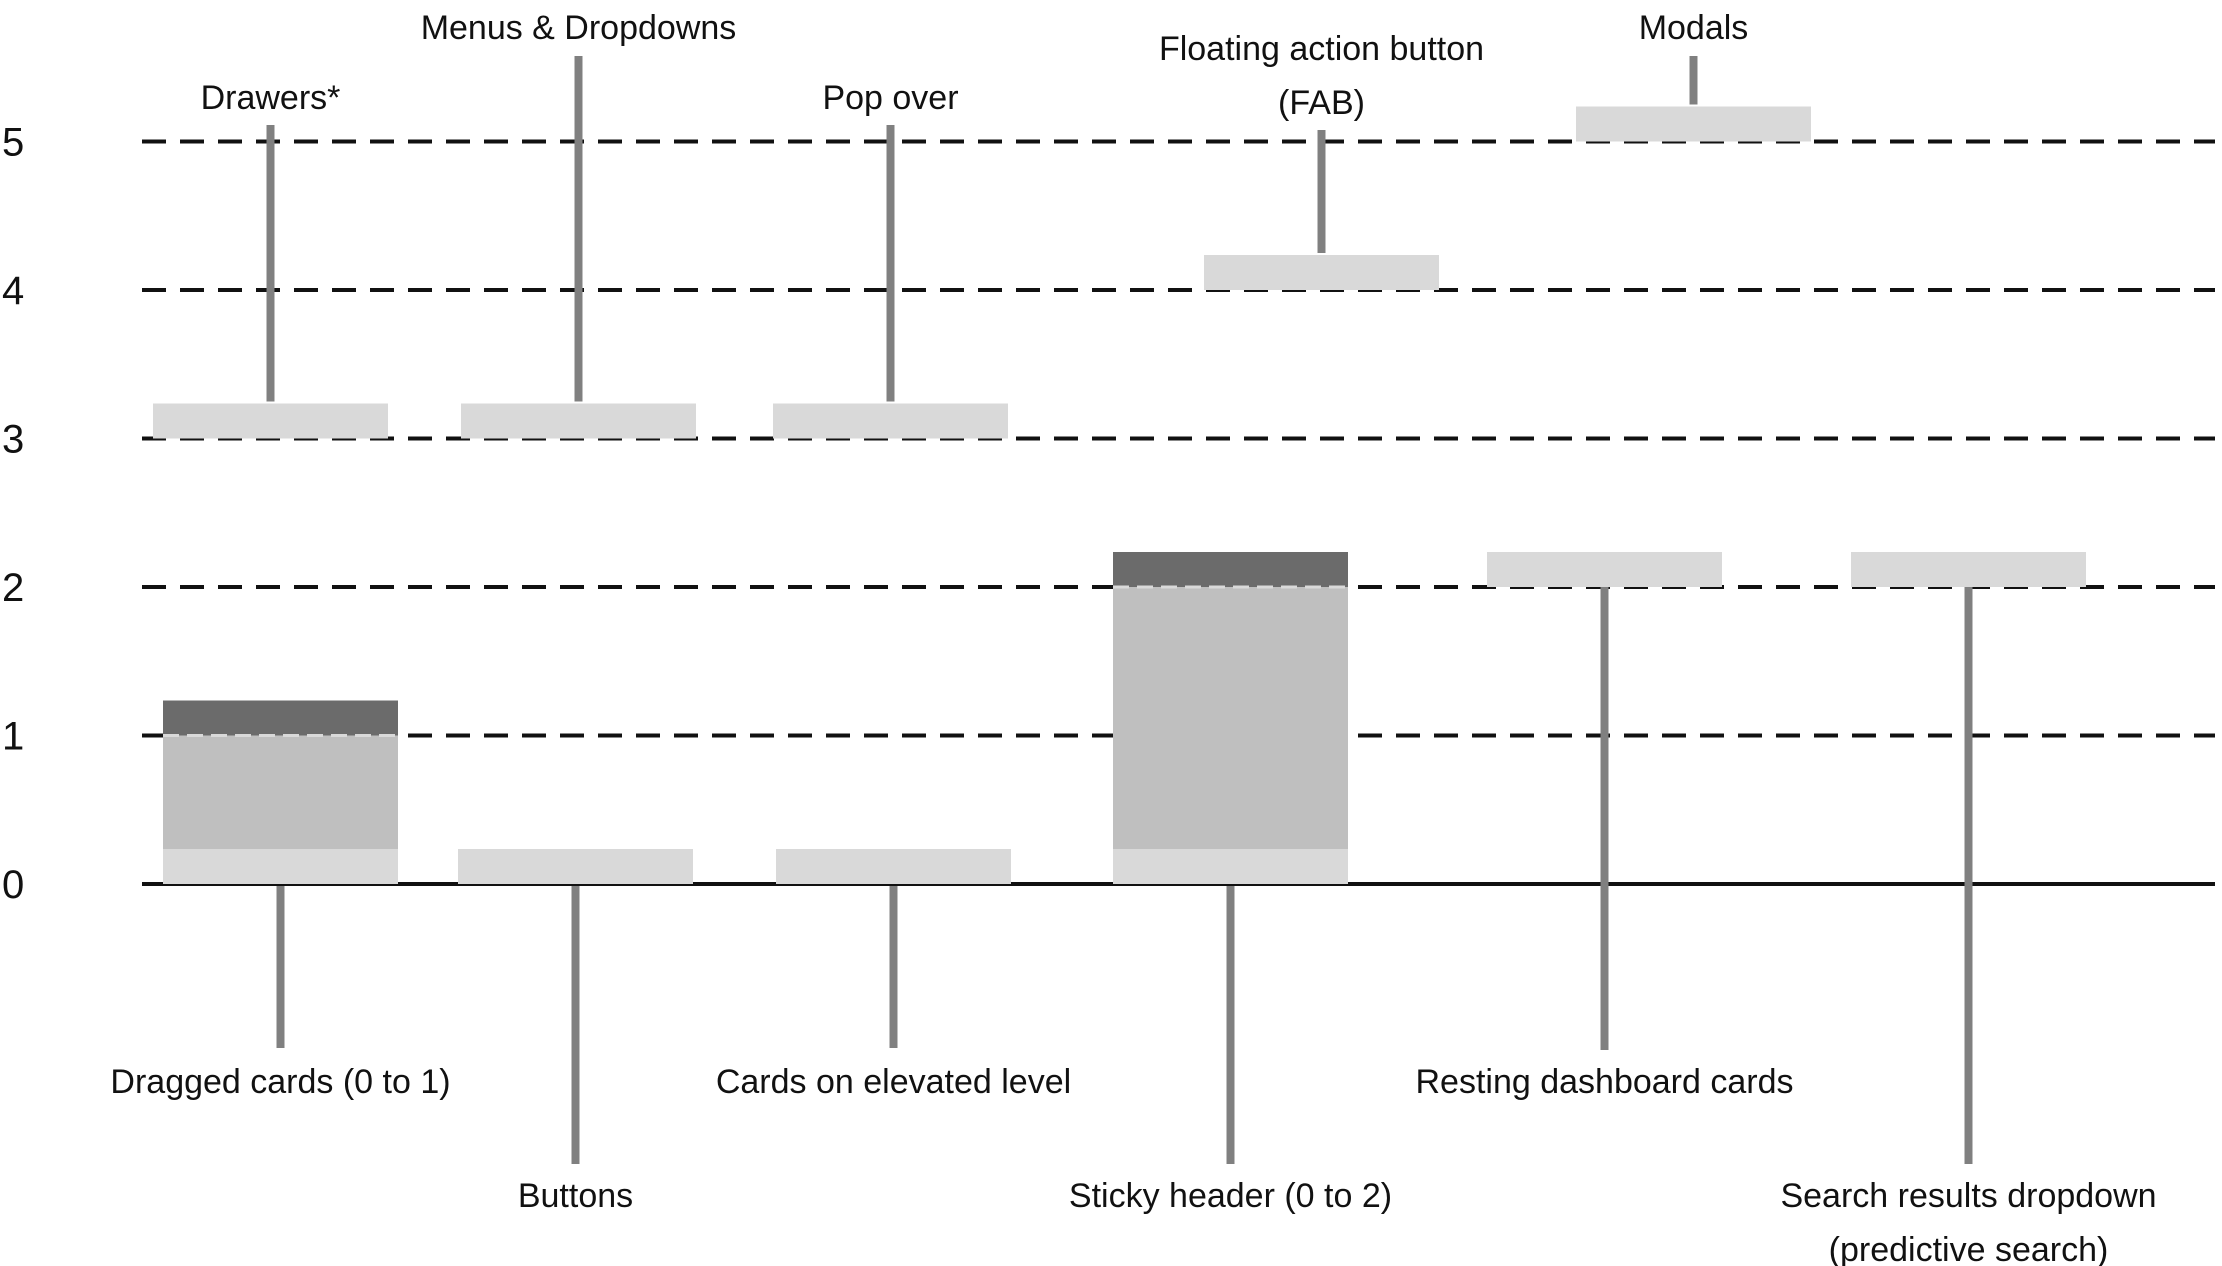 The width and height of the screenshot is (2222, 1266). Describe the element at coordinates (270, 421) in the screenshot. I see `drawers-surface` at that location.